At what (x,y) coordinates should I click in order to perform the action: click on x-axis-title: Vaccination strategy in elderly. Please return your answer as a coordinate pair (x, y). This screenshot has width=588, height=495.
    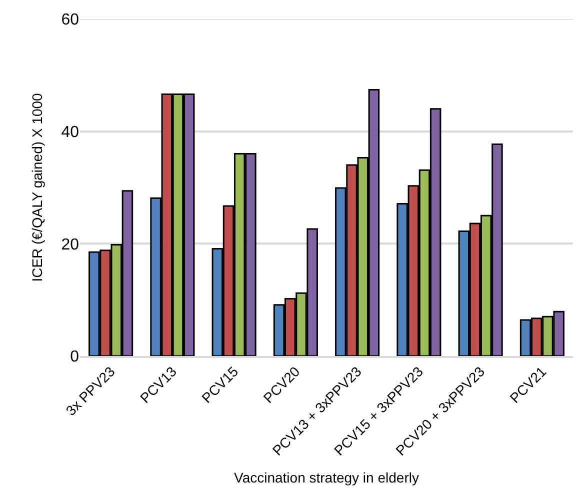
    Looking at the image, I should click on (326, 477).